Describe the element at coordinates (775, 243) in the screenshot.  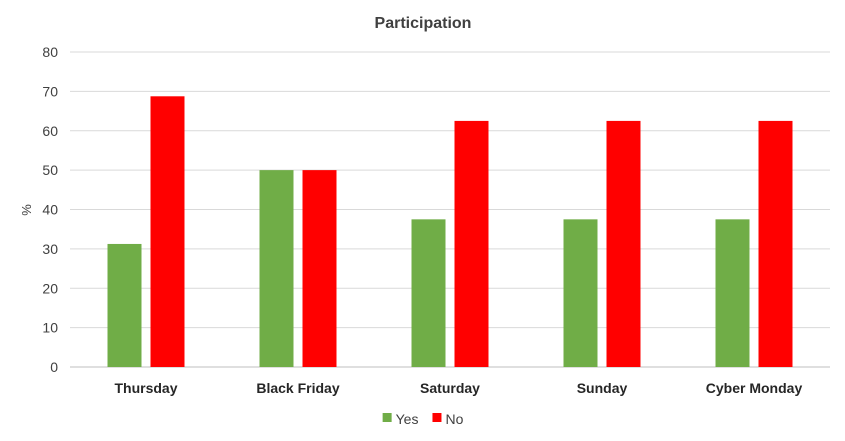
I see `bar-no-cyber-monday` at that location.